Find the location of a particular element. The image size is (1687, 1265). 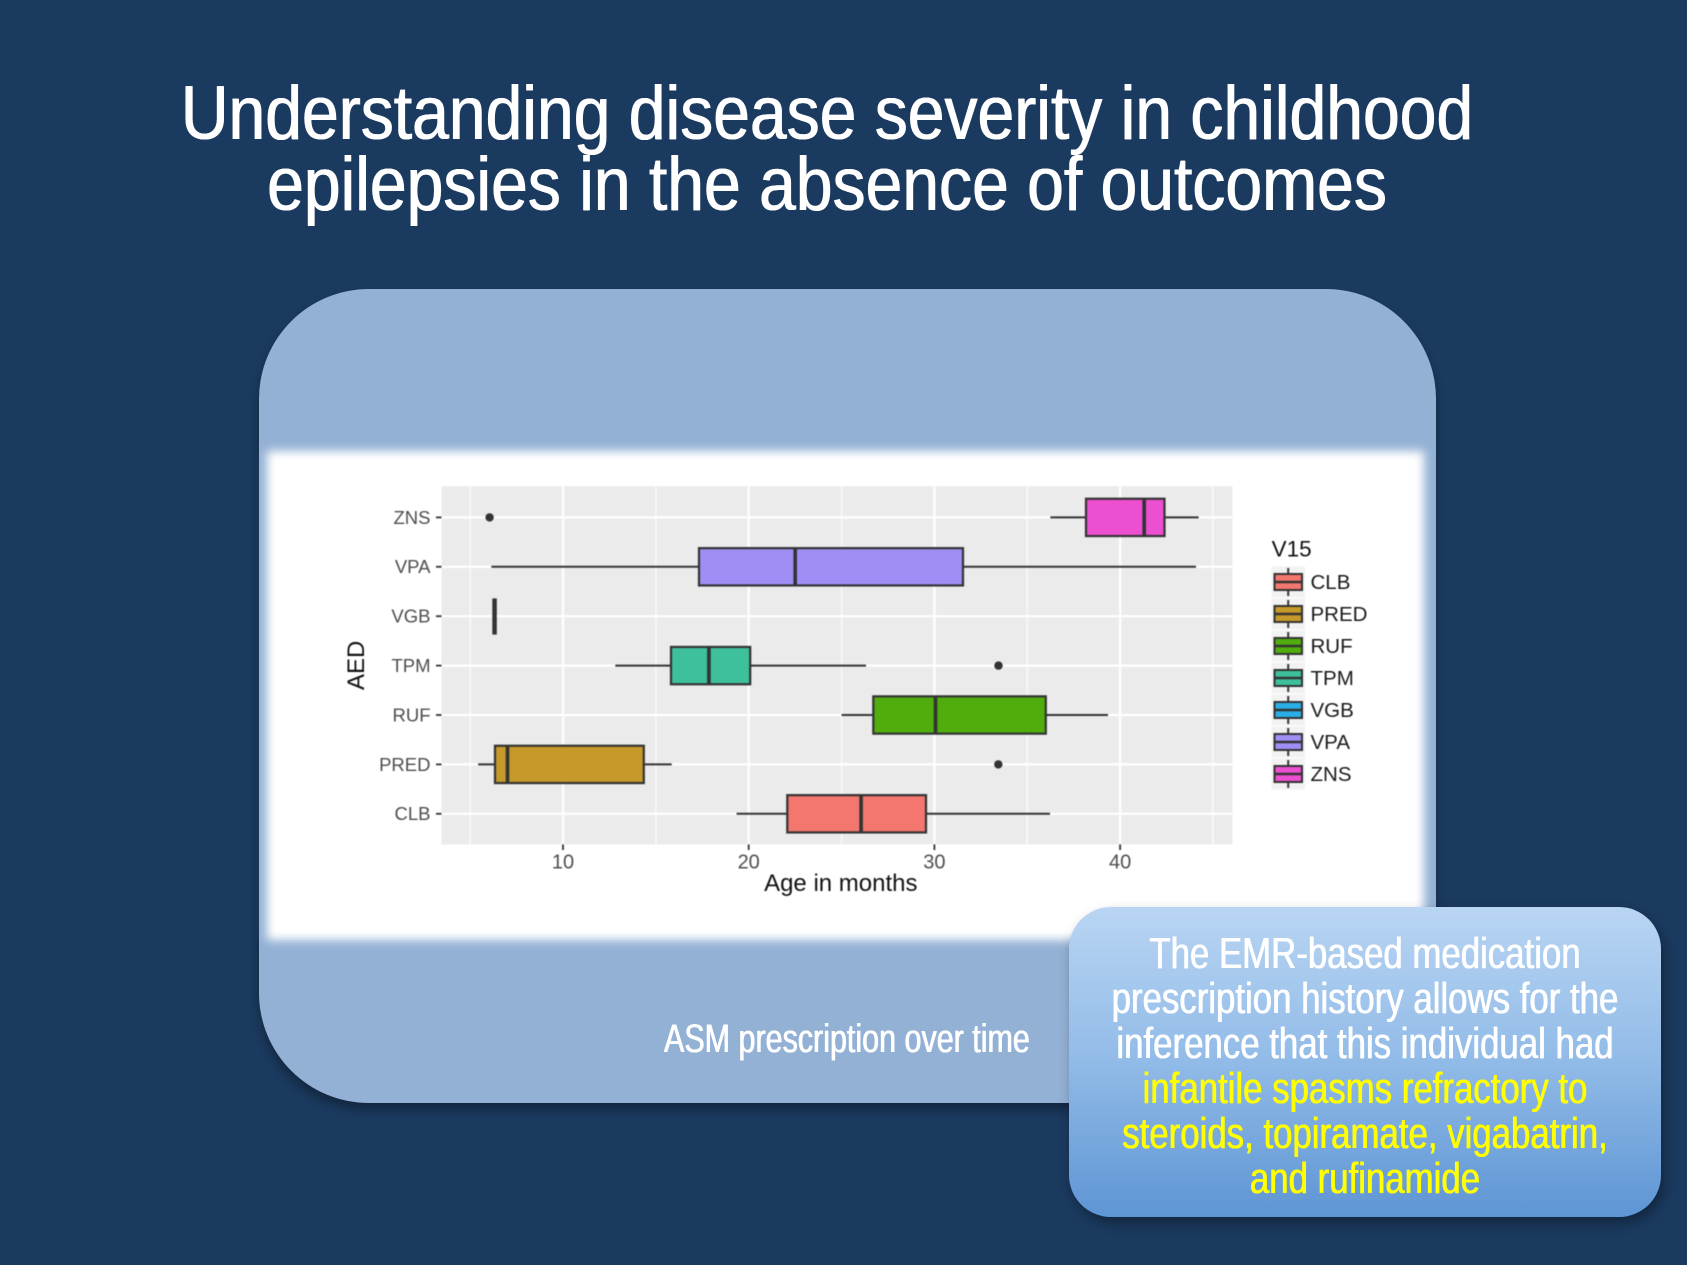

svg-text: Age in months is located at coordinates (840, 883).